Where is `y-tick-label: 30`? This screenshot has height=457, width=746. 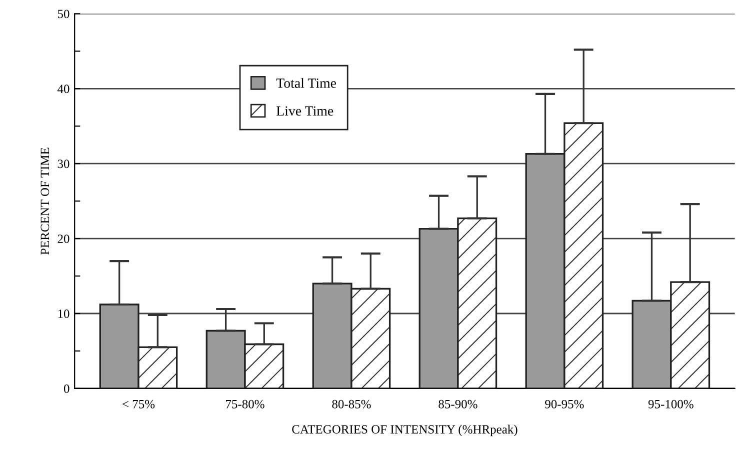 y-tick-label: 30 is located at coordinates (64, 164).